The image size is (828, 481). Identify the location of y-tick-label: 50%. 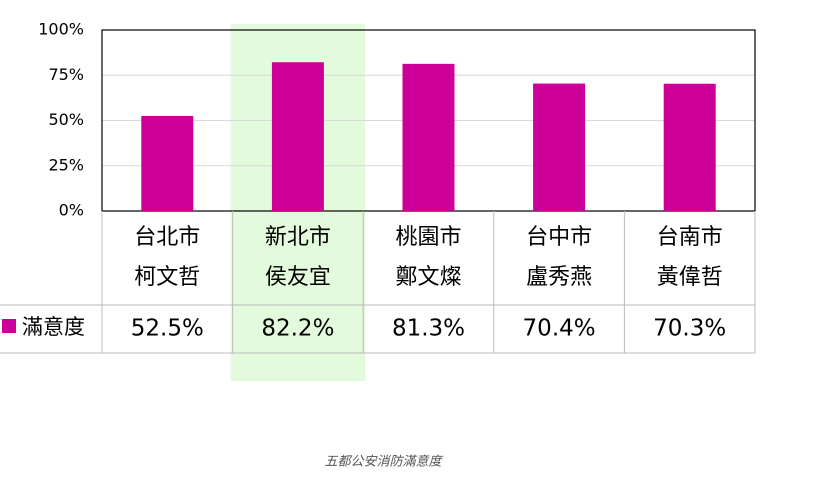
(66, 119).